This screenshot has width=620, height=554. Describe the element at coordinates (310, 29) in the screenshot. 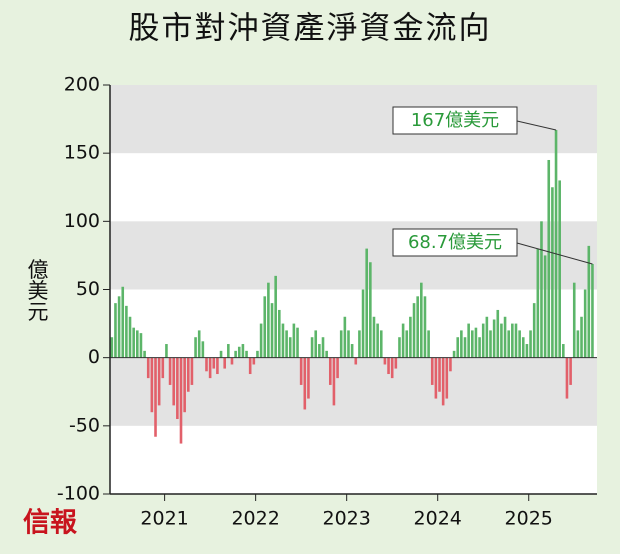

I see `chart-title: 股市對沖資產淨資金流向` at that location.